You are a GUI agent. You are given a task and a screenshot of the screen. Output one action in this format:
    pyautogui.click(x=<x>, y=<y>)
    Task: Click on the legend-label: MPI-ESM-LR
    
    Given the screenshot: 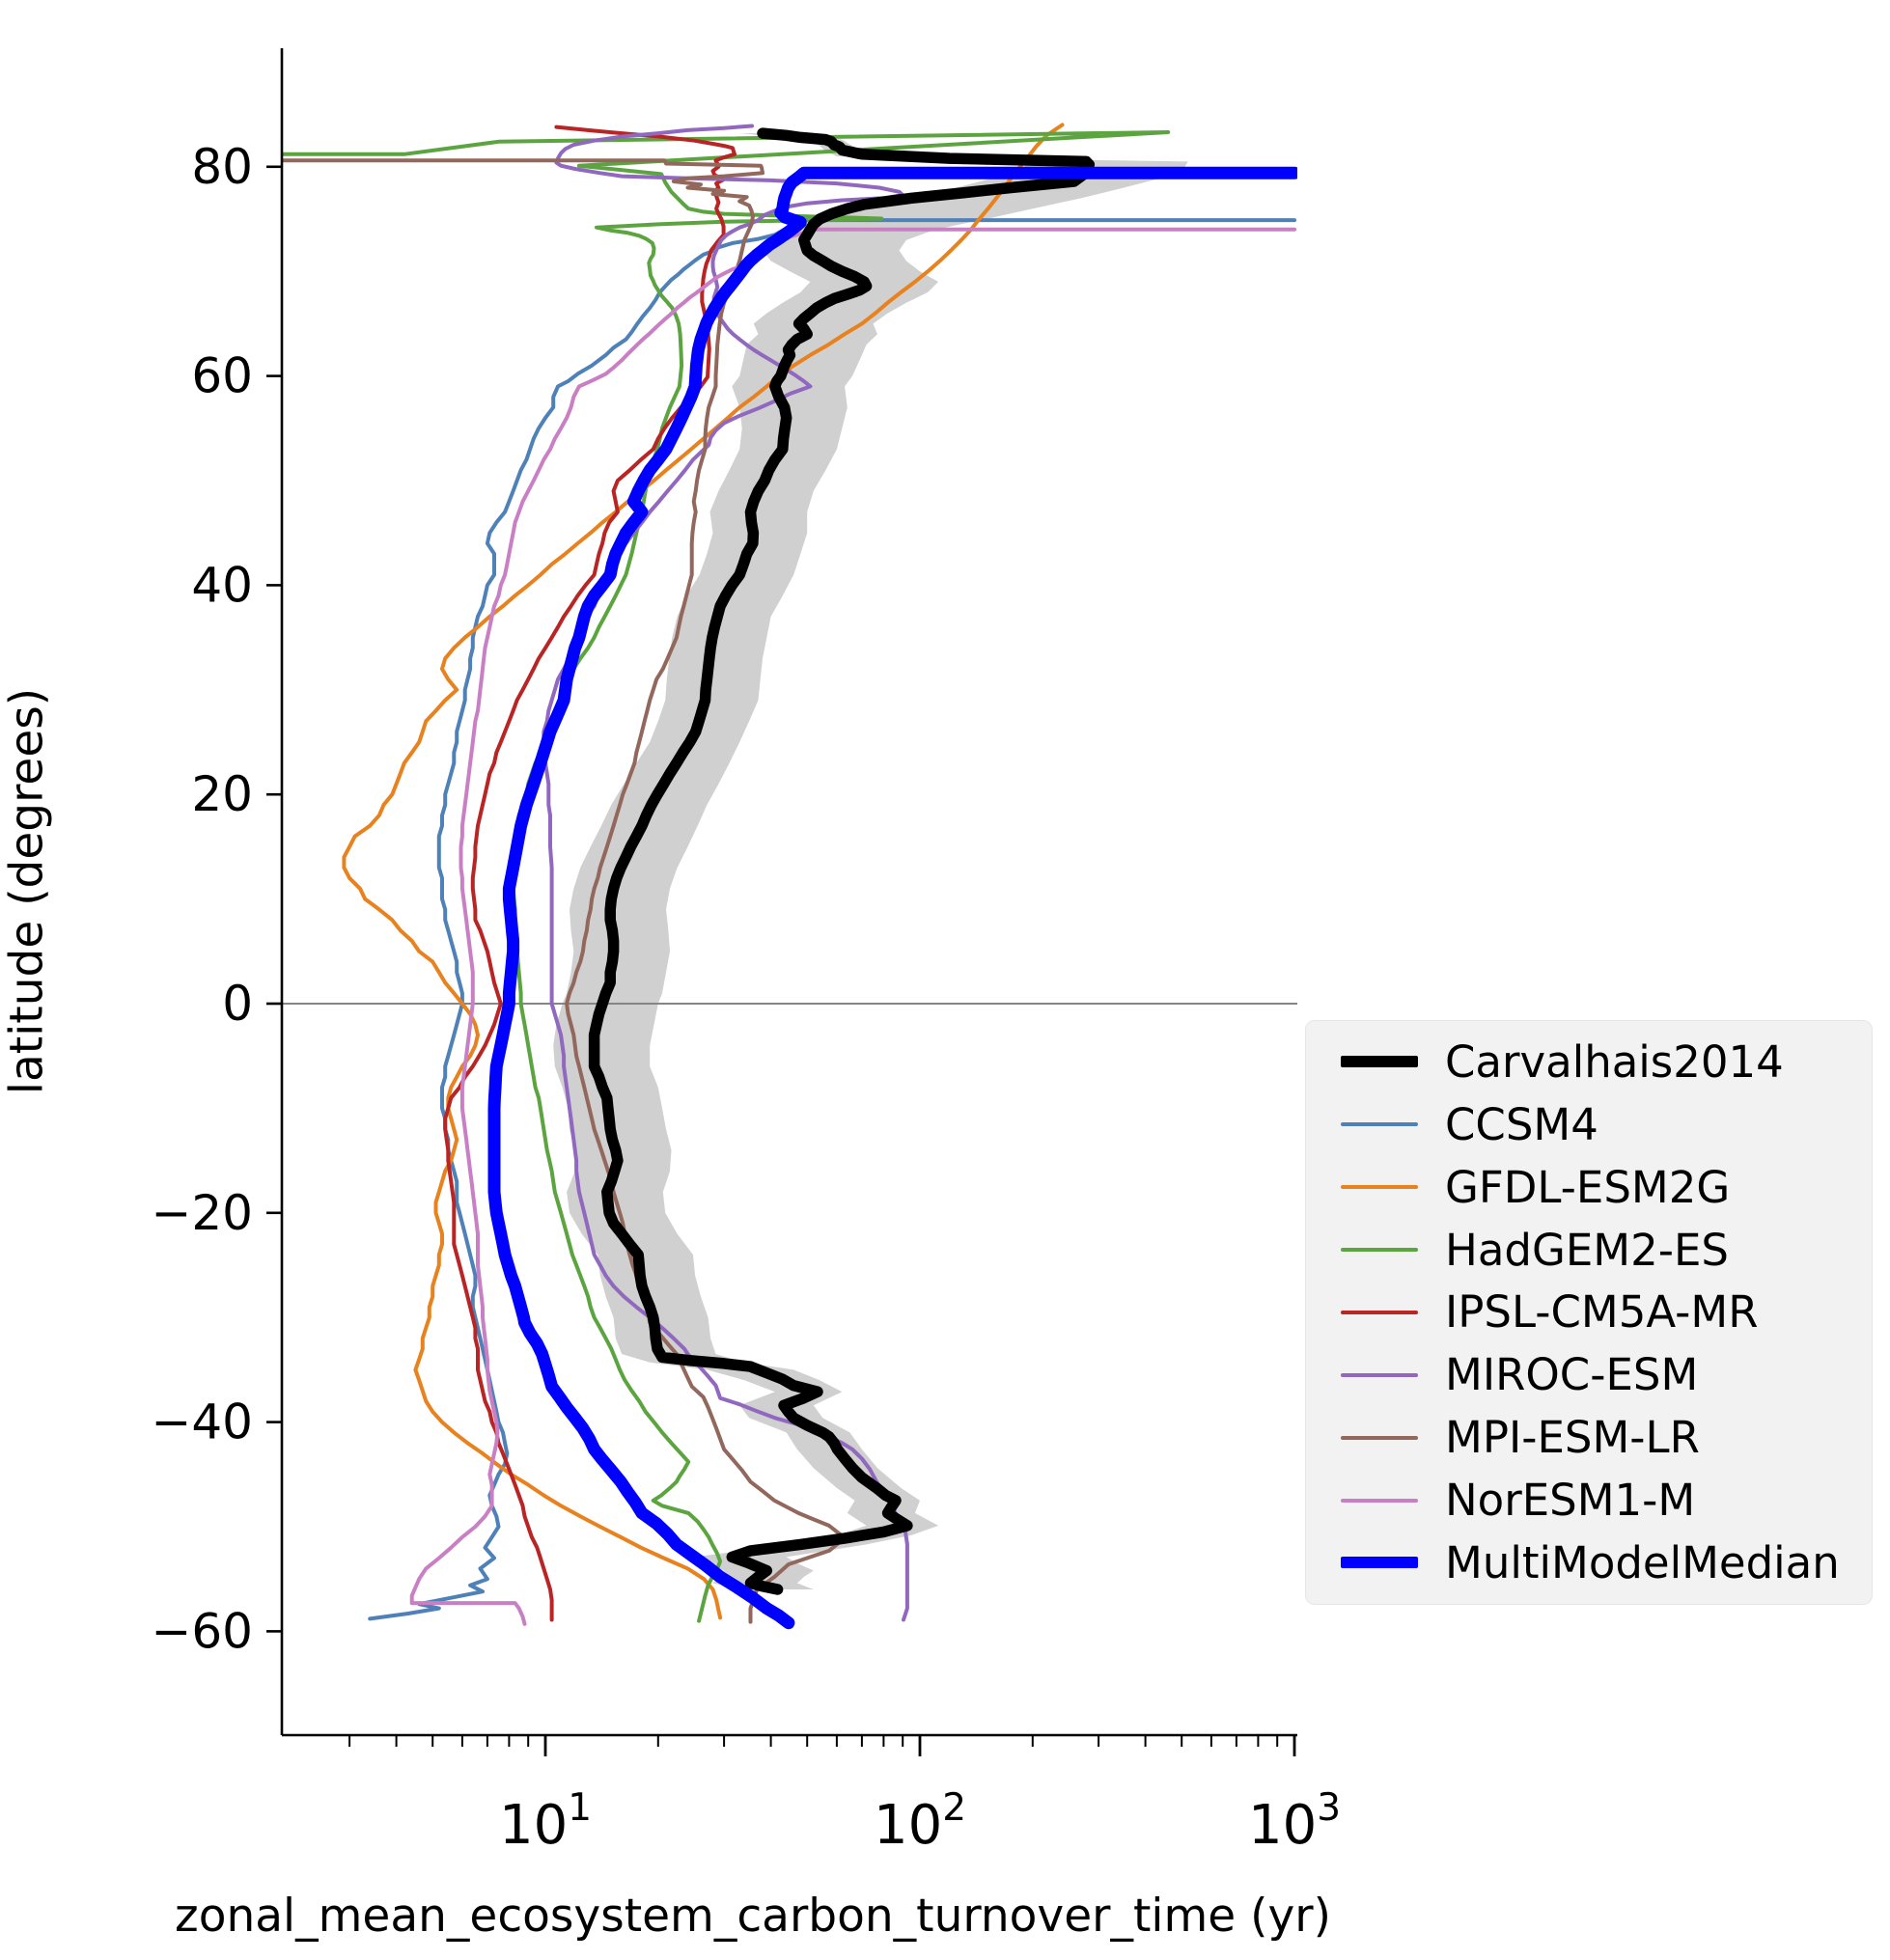 What is the action you would take?
    pyautogui.click(x=1572, y=1438)
    